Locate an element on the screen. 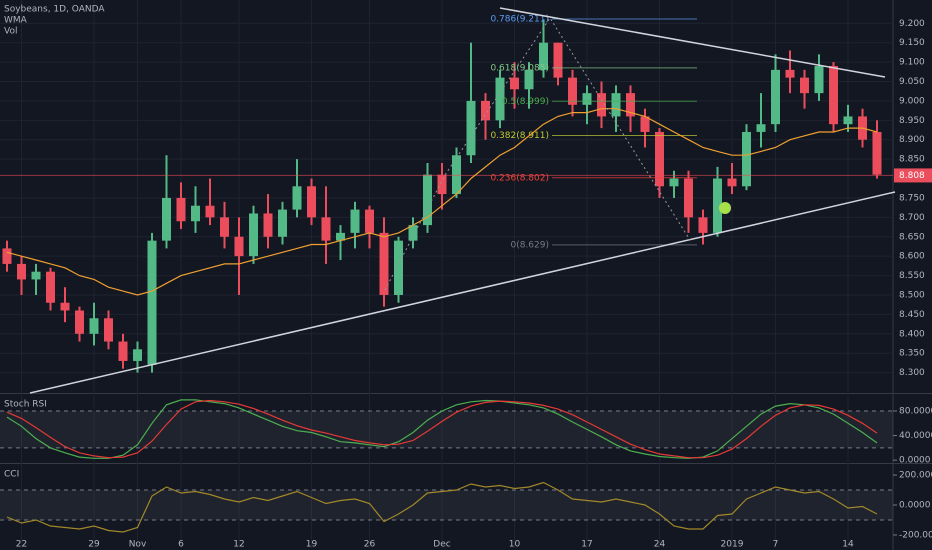 The width and height of the screenshot is (932, 550). x-tick-label: 24 is located at coordinates (660, 545).